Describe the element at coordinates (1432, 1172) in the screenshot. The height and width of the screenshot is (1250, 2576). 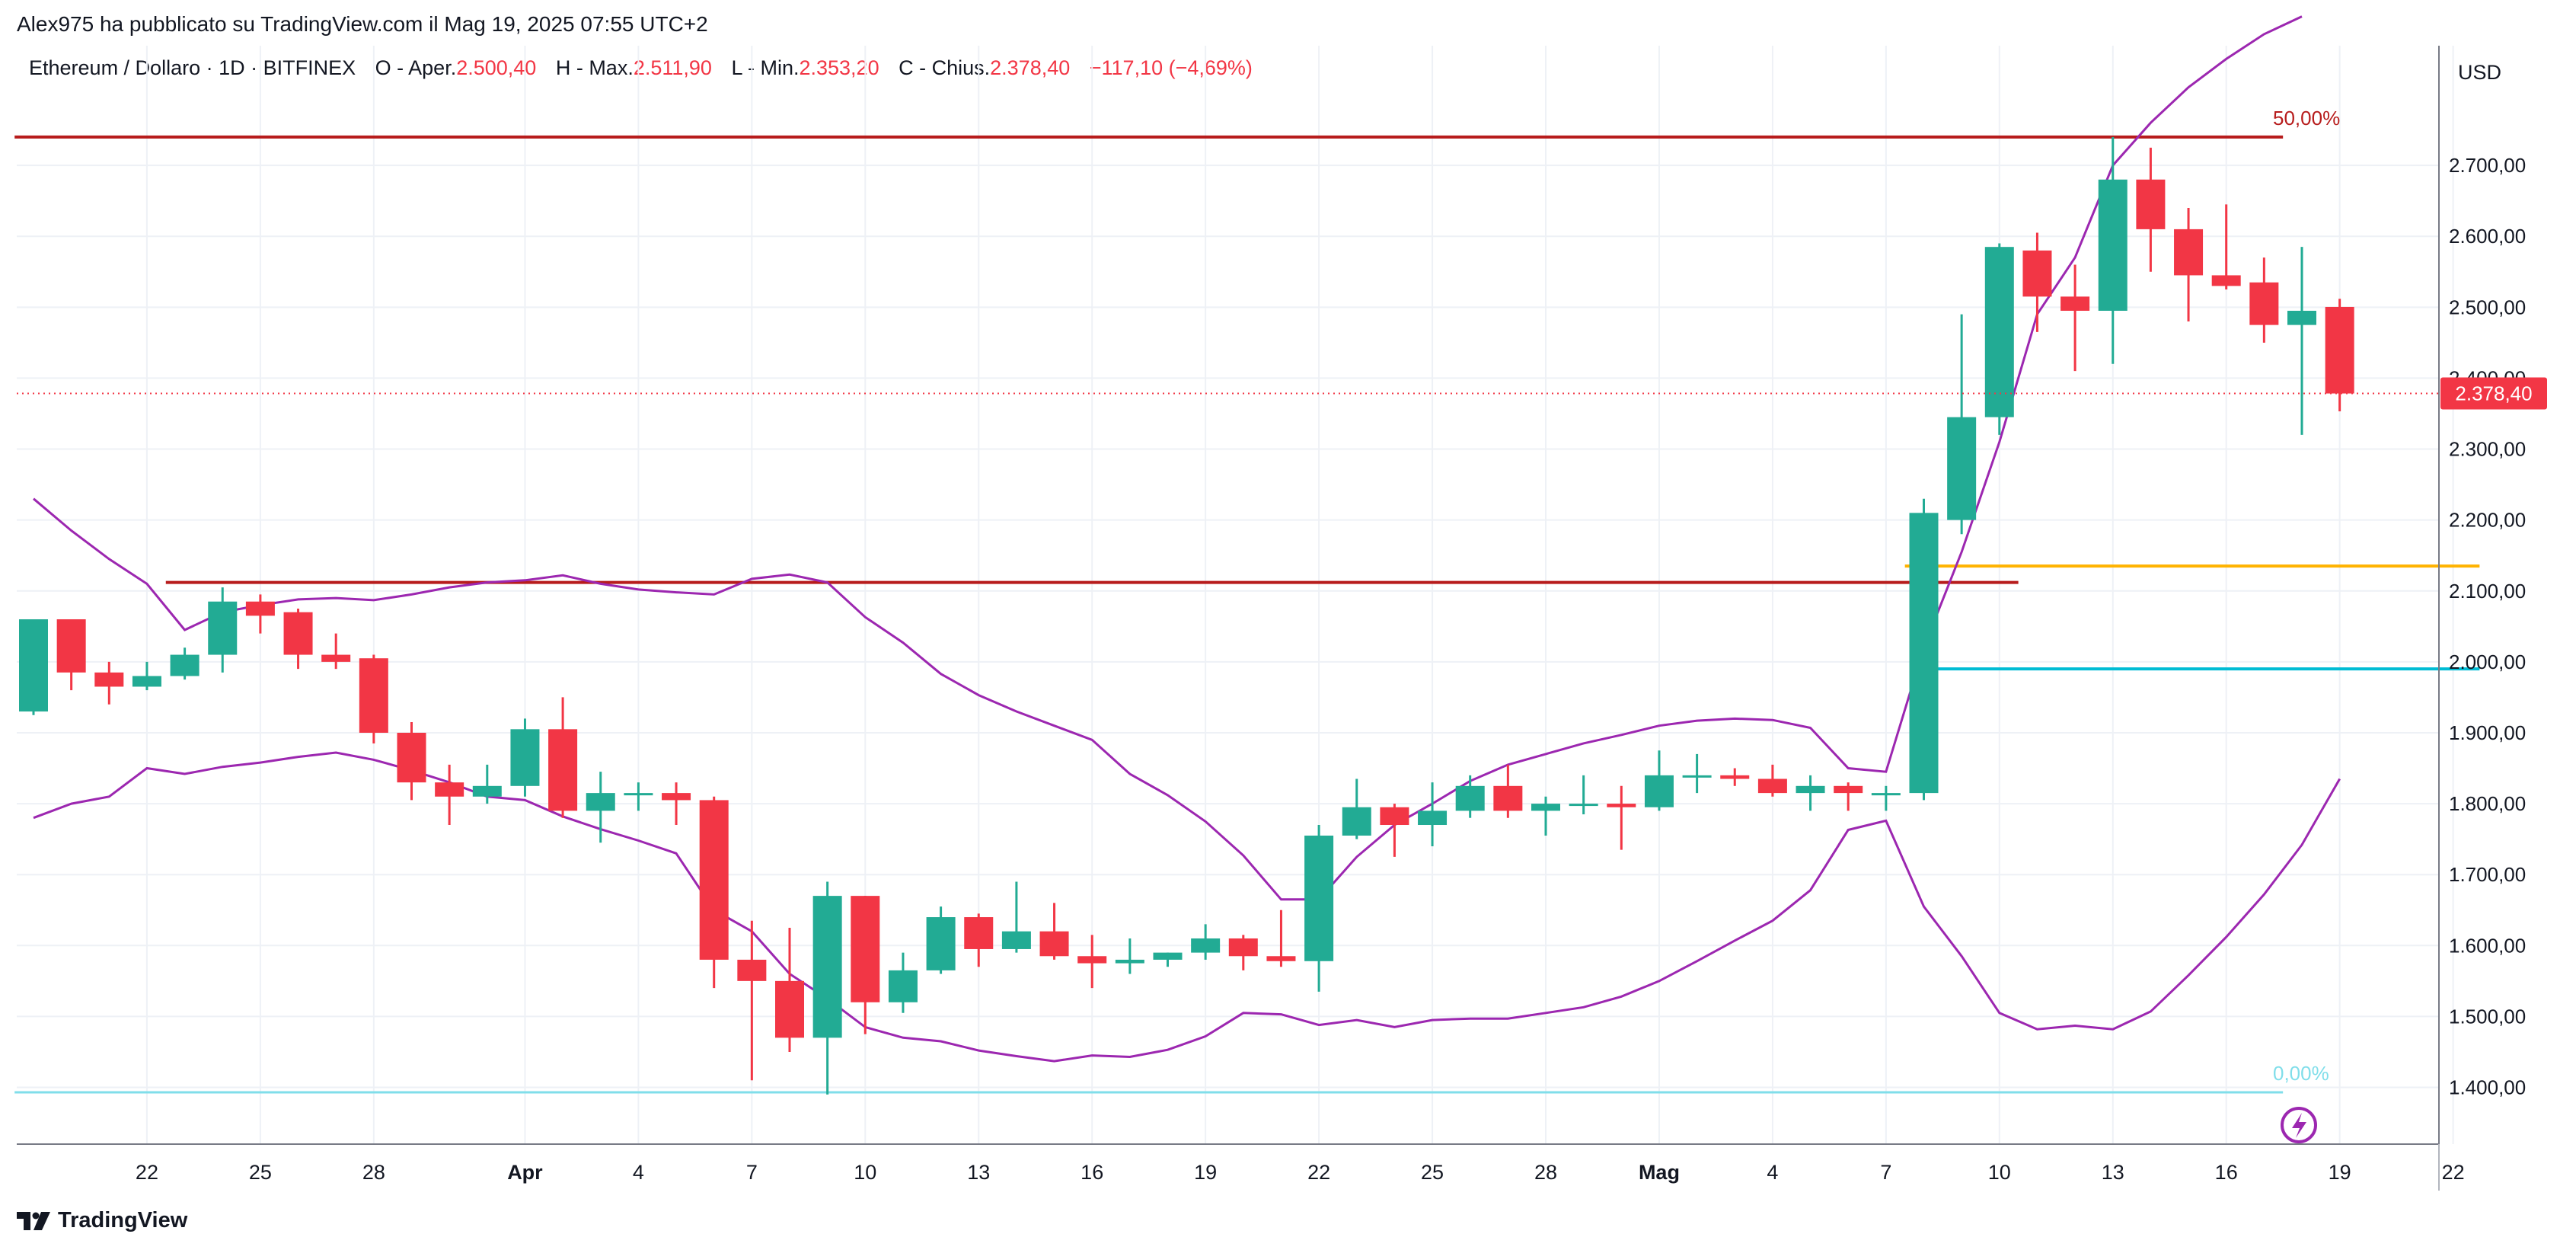
I see `date-tick-label: 25` at that location.